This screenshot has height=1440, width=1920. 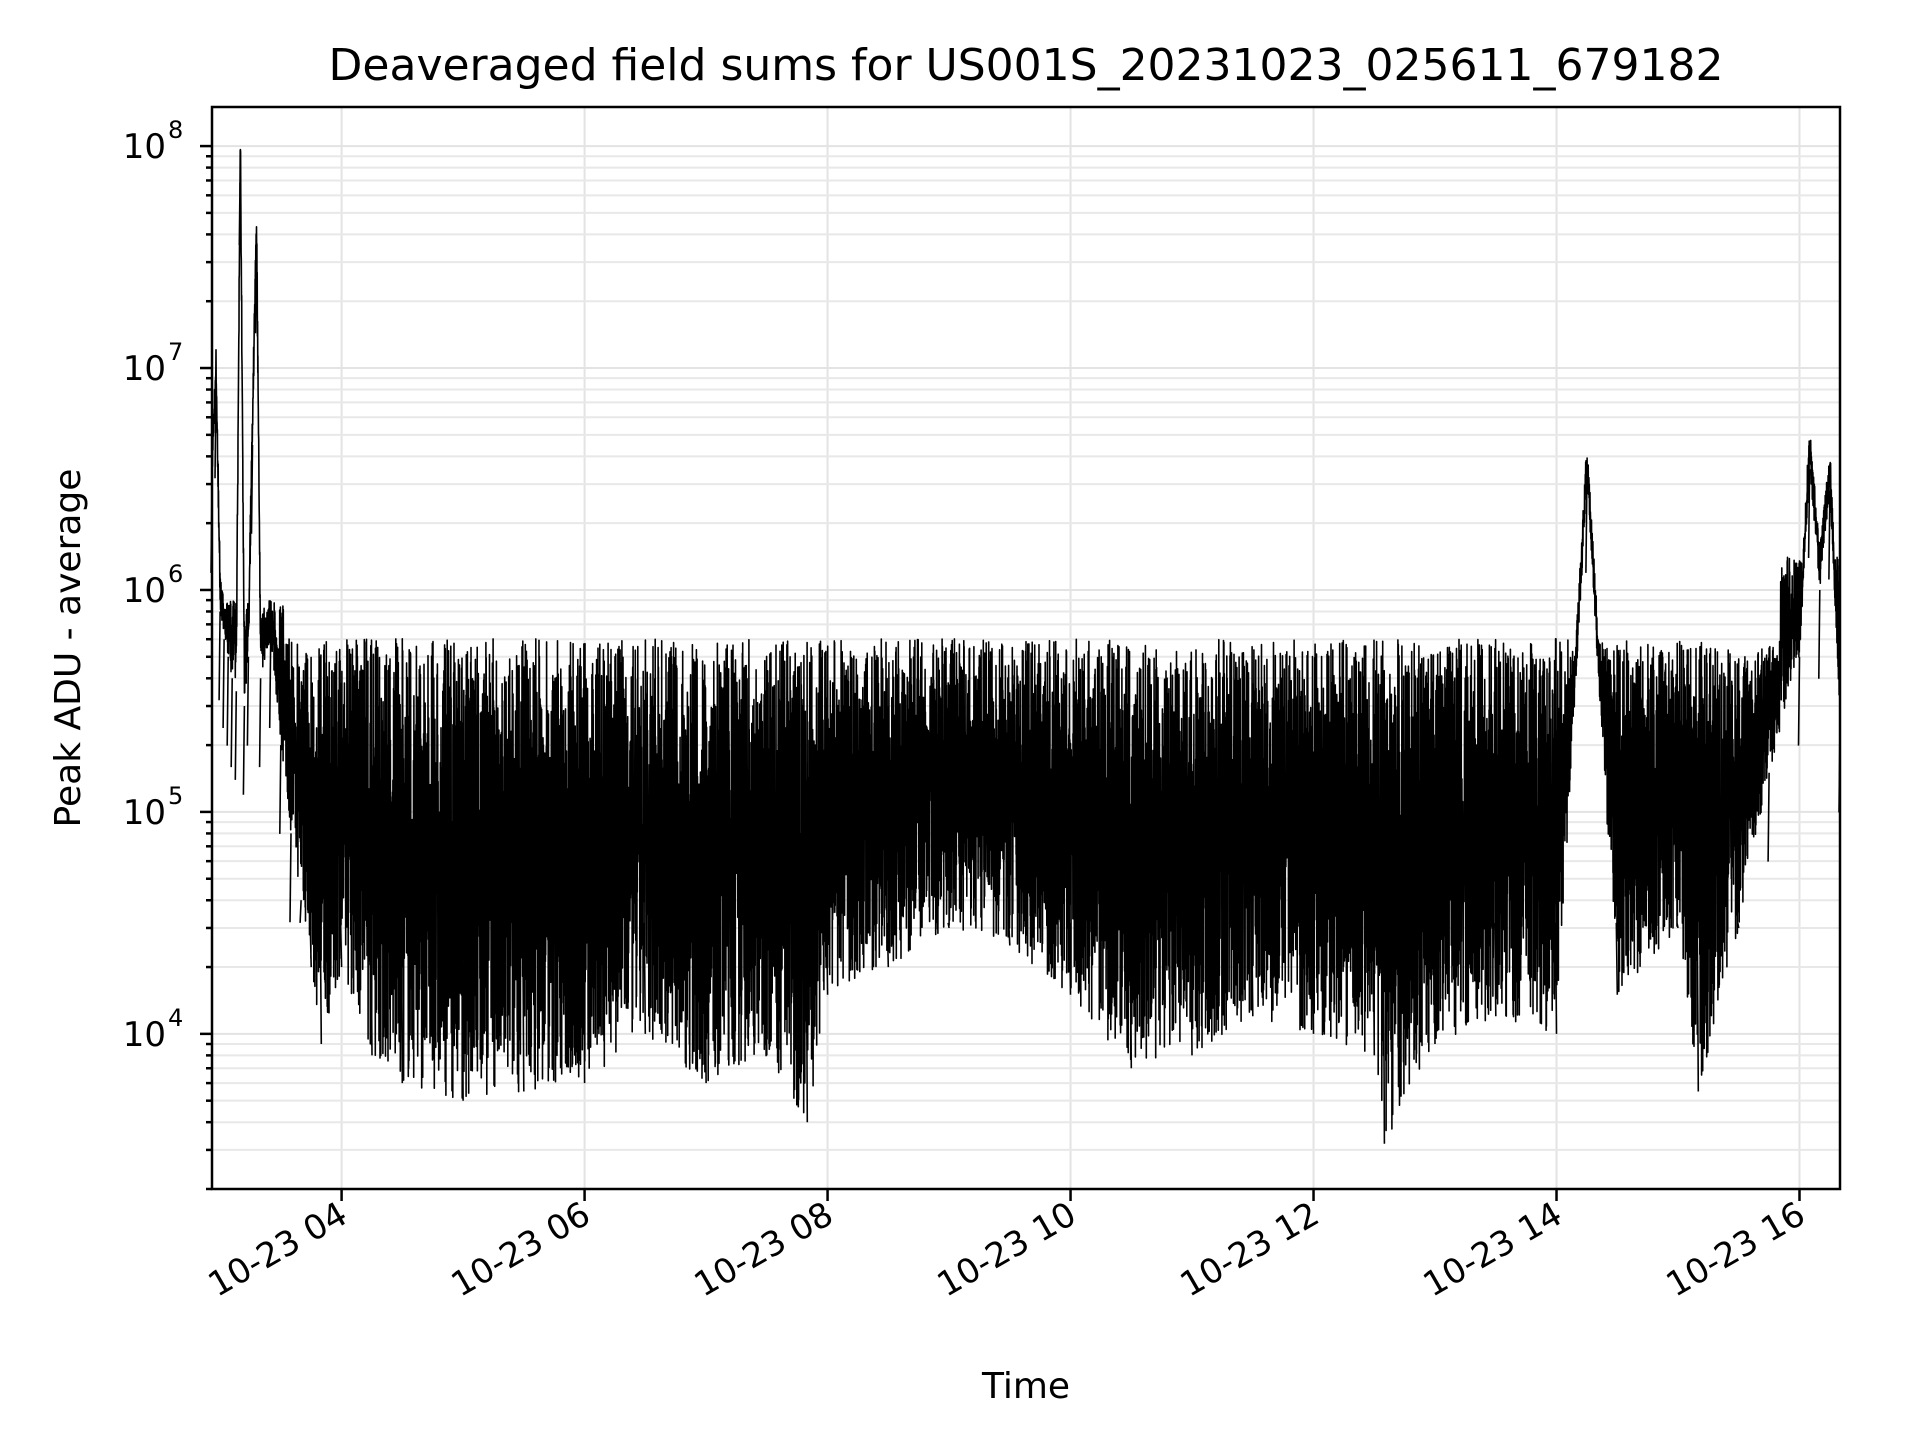 I want to click on x-tick-label: 10-23 06, so click(x=521, y=1249).